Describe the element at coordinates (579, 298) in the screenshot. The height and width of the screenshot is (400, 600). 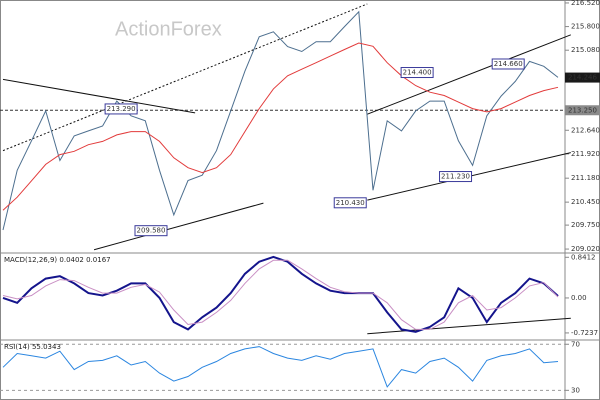
I see `y-tick-label: 0.00` at that location.